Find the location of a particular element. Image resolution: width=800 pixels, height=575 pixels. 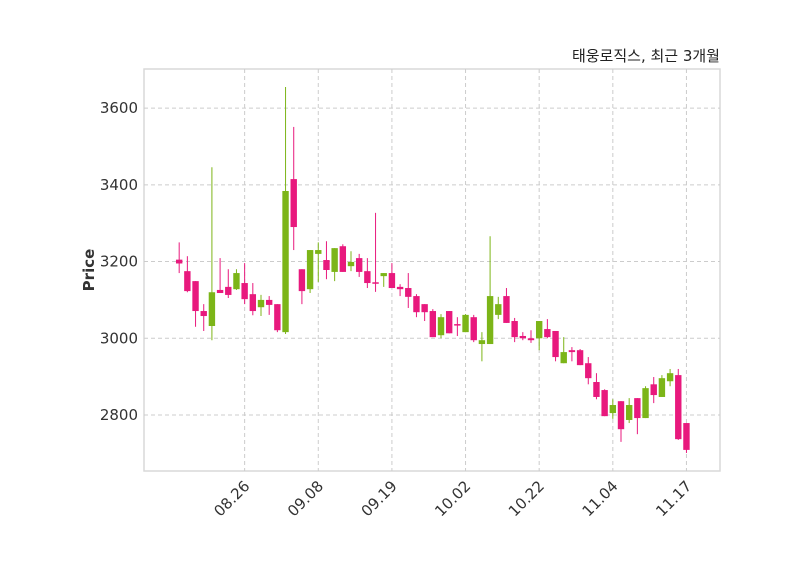

y-tick-label: 3000 is located at coordinates (119, 338).